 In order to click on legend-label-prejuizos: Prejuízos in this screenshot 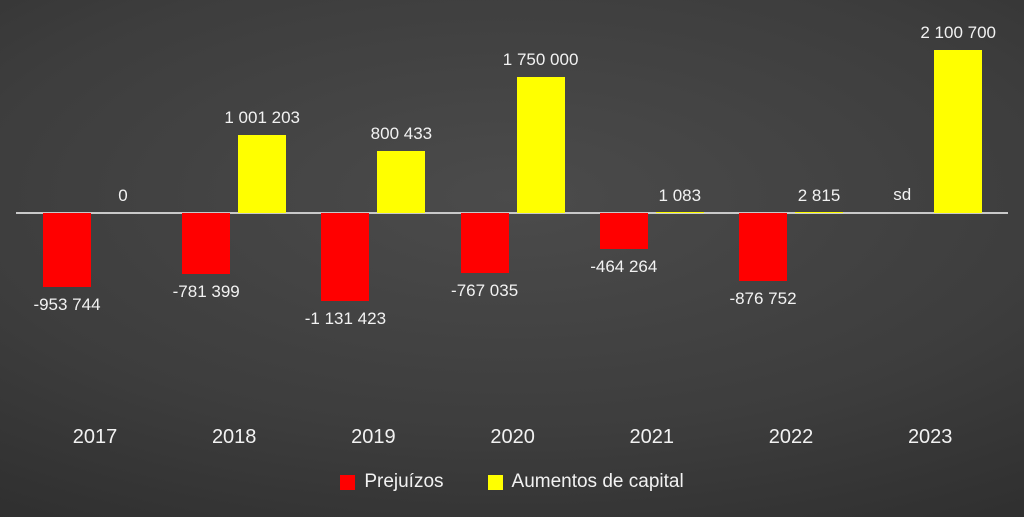, I will do `click(404, 481)`.